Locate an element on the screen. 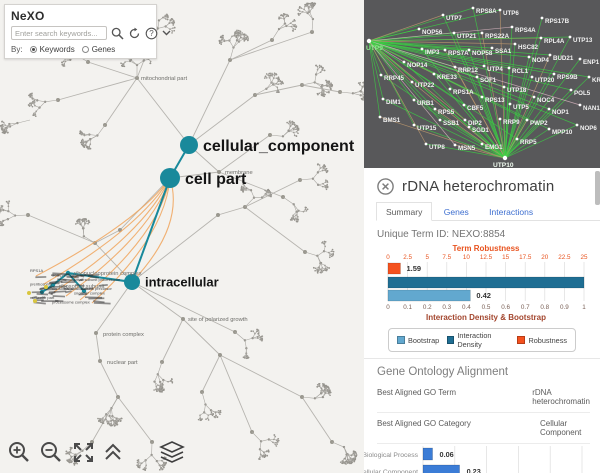 The width and height of the screenshot is (600, 473). radio-genes is located at coordinates (85, 49).